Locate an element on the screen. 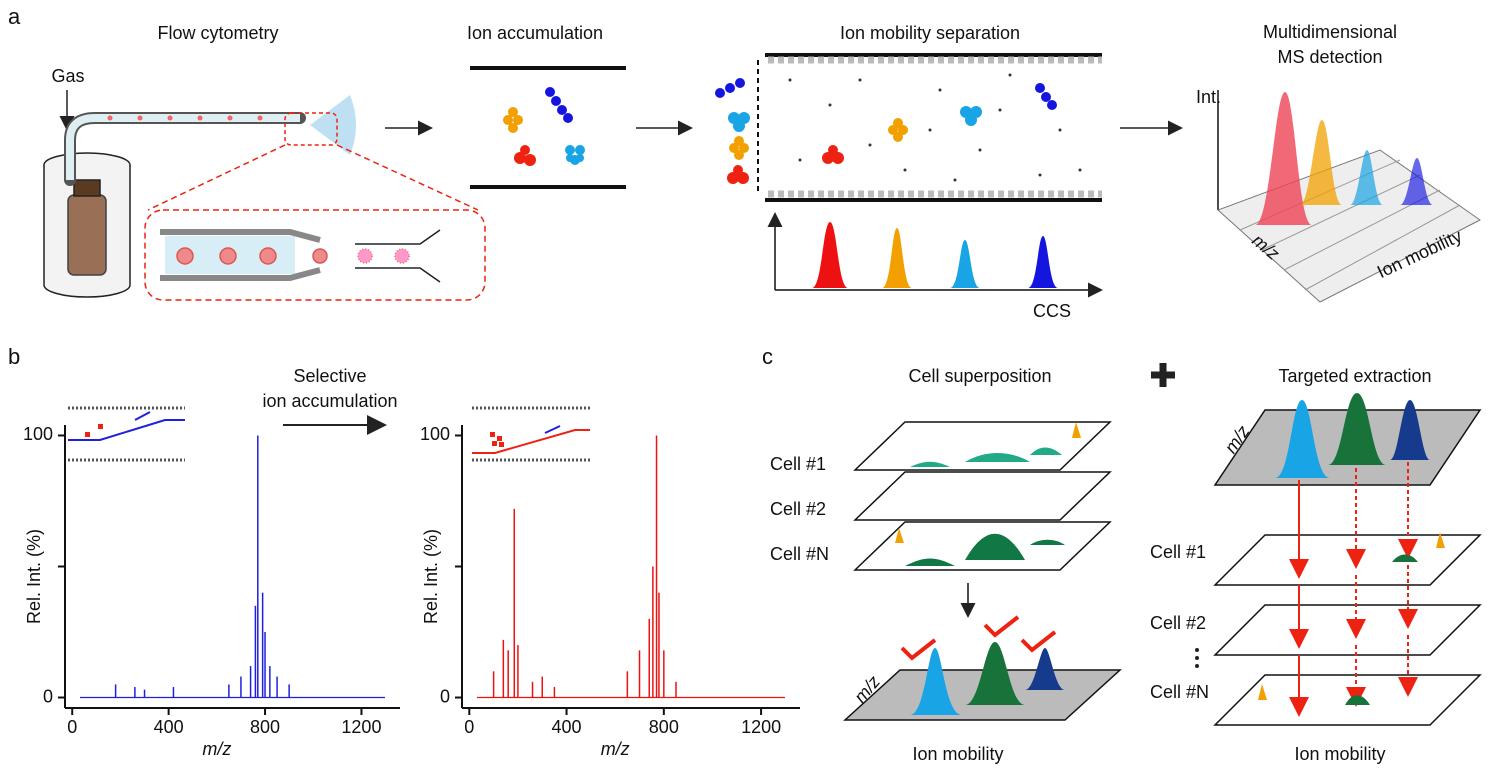 This screenshot has height=771, width=1491. gas-label: Gas is located at coordinates (67, 76).